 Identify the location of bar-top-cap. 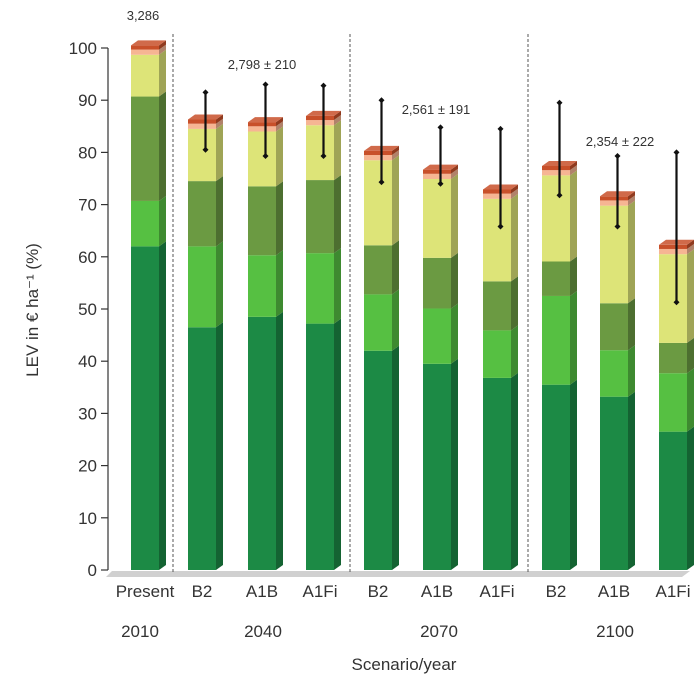
(148, 43).